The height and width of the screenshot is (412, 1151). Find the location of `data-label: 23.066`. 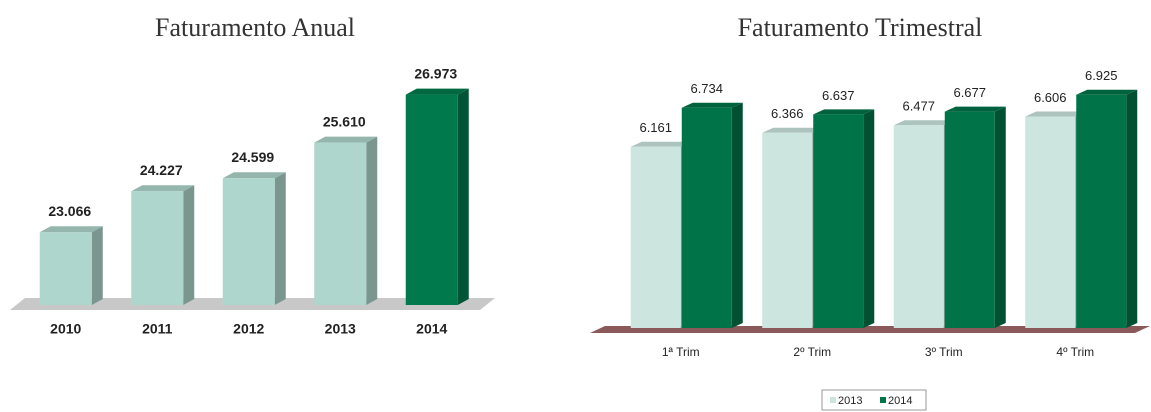

data-label: 23.066 is located at coordinates (69, 211).